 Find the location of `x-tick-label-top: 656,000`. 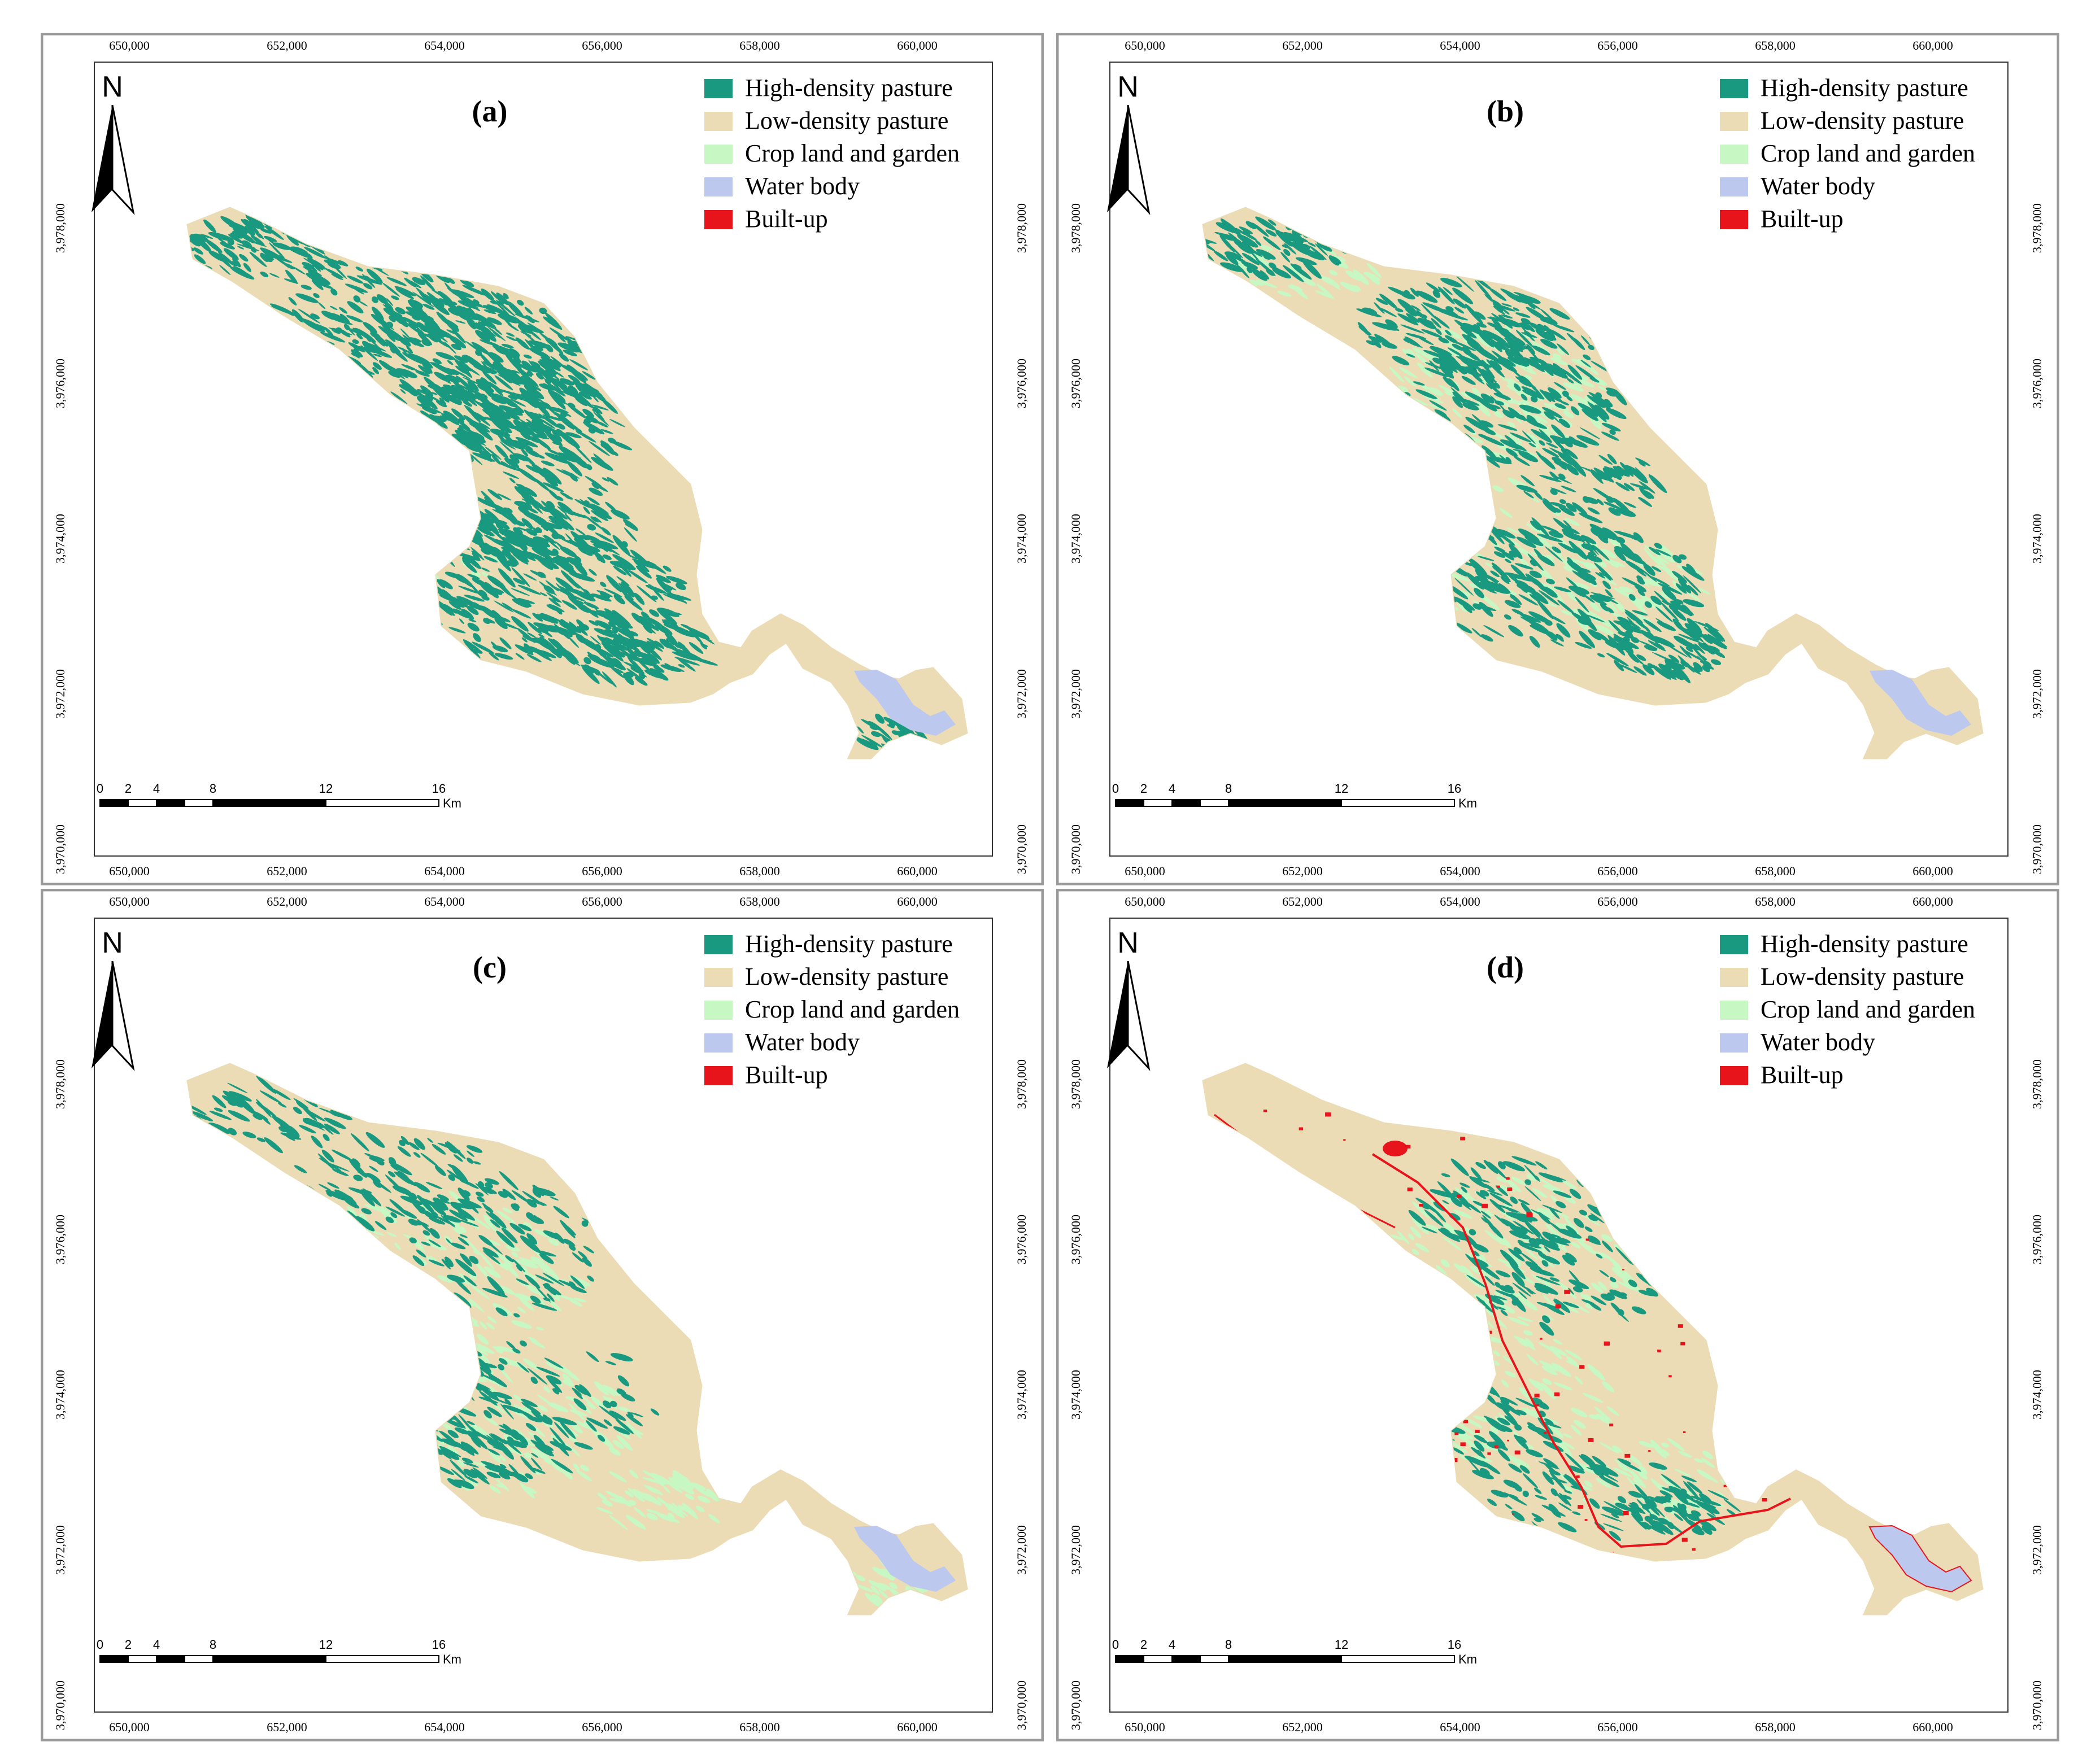

x-tick-label-top: 656,000 is located at coordinates (602, 902).